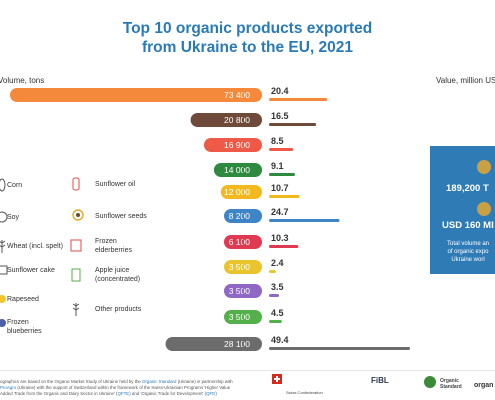 Image resolution: width=495 pixels, height=400 pixels. What do you see at coordinates (8, 387) in the screenshot?
I see `link-proagro: ProAgro` at bounding box center [8, 387].